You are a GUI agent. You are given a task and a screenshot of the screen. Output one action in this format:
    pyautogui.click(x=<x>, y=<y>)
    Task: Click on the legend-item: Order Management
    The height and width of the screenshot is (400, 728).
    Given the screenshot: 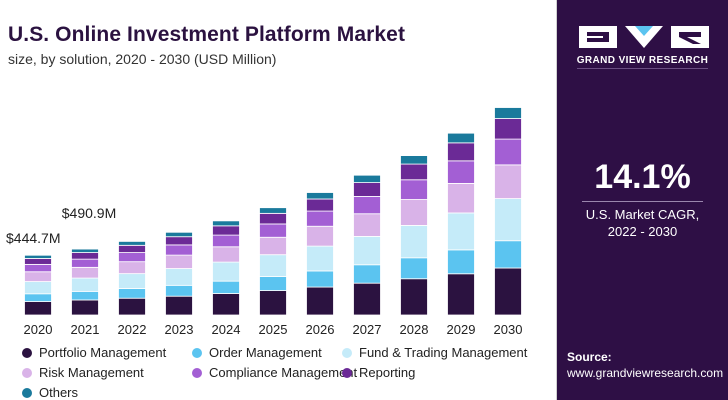 What is the action you would take?
    pyautogui.click(x=267, y=352)
    